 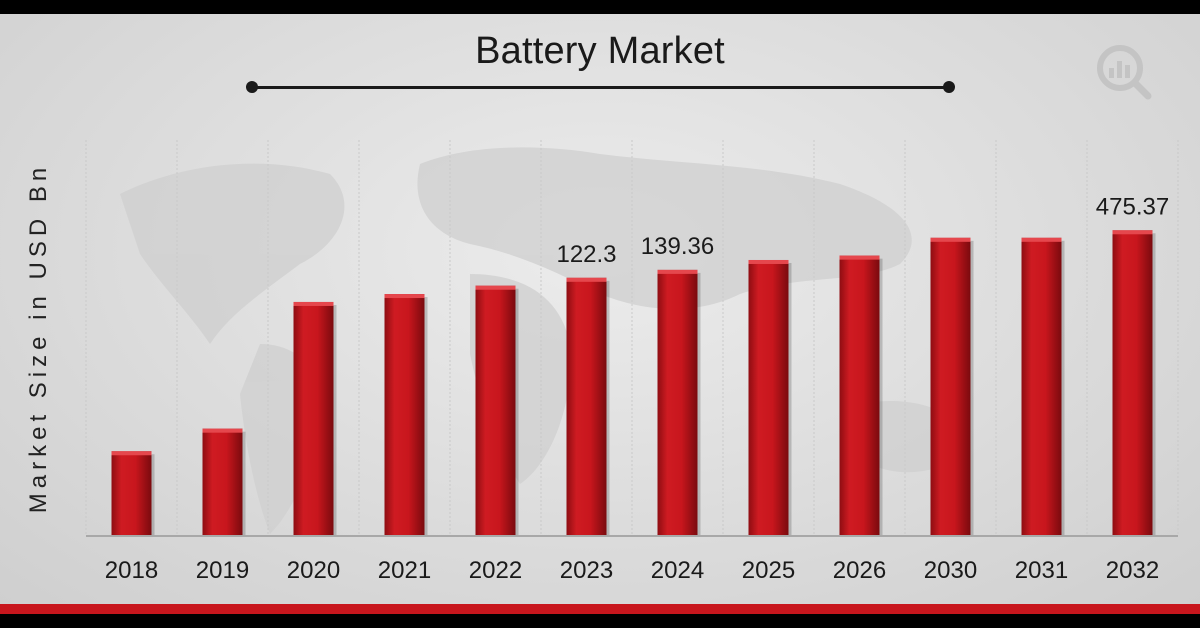 What do you see at coordinates (1132, 206) in the screenshot?
I see `data-label-2032: 475.37` at bounding box center [1132, 206].